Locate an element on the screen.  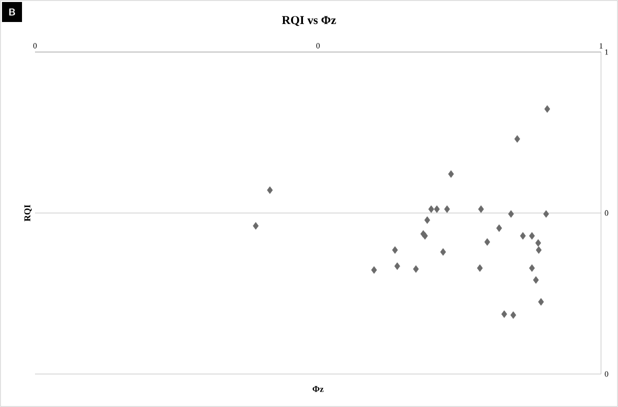
x-axis-title: Φz is located at coordinates (318, 389).